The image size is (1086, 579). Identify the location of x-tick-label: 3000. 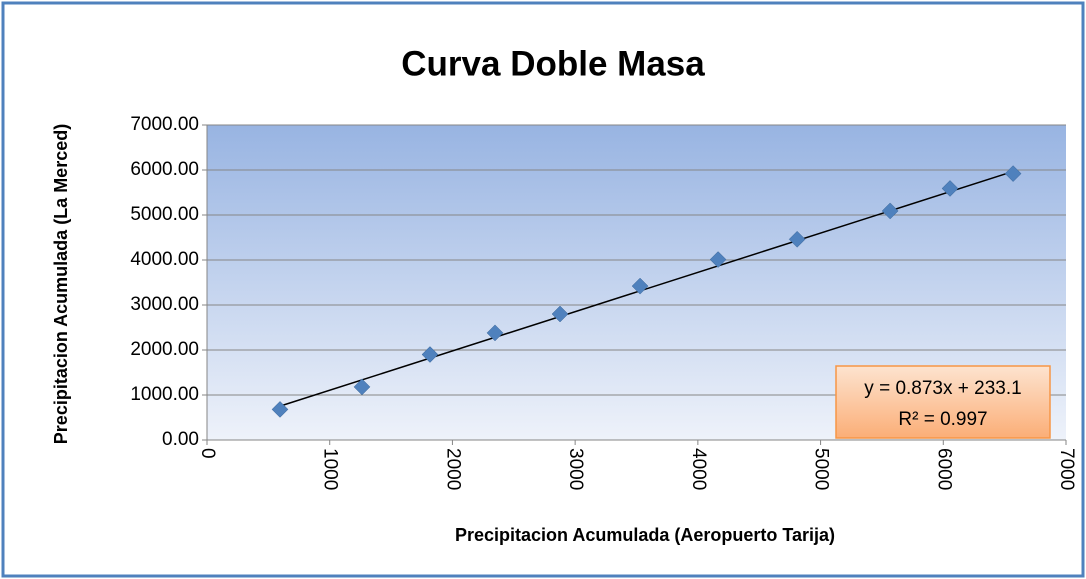
(575, 469).